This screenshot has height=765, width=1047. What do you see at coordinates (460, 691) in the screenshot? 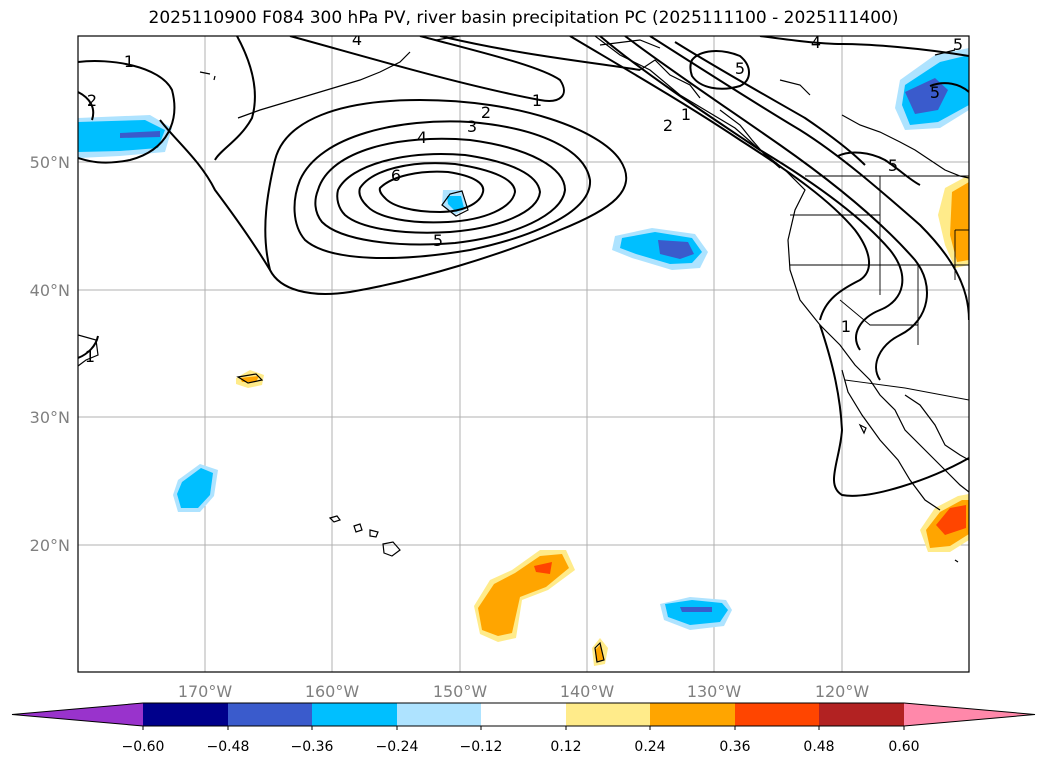
I see `lon-label: 150°W` at bounding box center [460, 691].